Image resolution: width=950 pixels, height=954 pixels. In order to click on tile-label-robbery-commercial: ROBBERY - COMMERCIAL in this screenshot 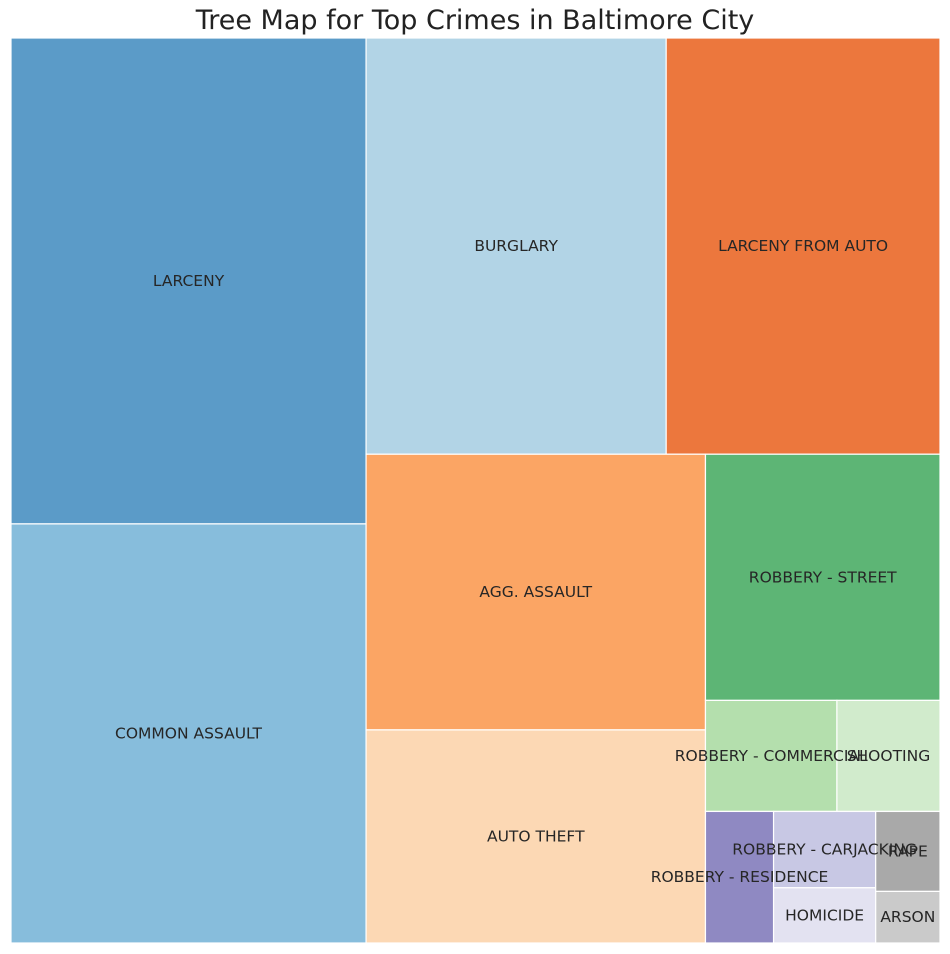, I will do `click(771, 756)`.